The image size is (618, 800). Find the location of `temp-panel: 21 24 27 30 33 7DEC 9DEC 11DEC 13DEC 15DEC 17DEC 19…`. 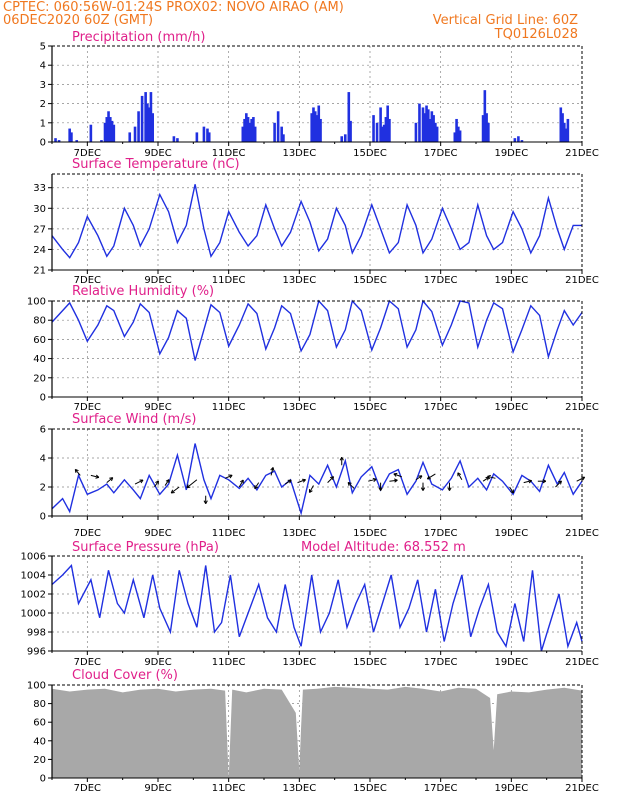

temp-panel: 21 24 27 30 33 7DEC 9DEC 11DEC 13DEC 15DEC 17DEC 19… is located at coordinates (316, 221).